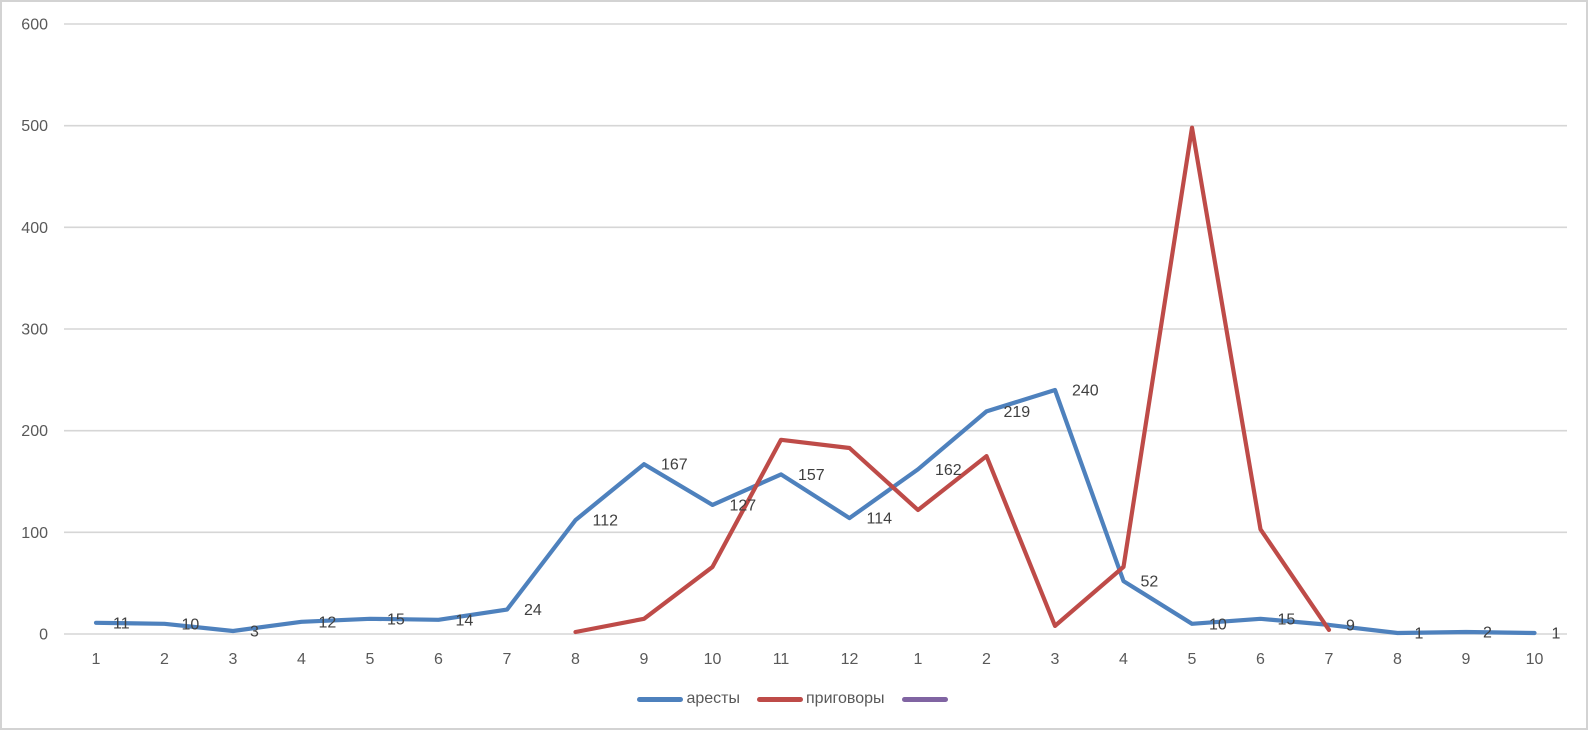  I want to click on y-axis-tick-label-0: 0, so click(43, 635).